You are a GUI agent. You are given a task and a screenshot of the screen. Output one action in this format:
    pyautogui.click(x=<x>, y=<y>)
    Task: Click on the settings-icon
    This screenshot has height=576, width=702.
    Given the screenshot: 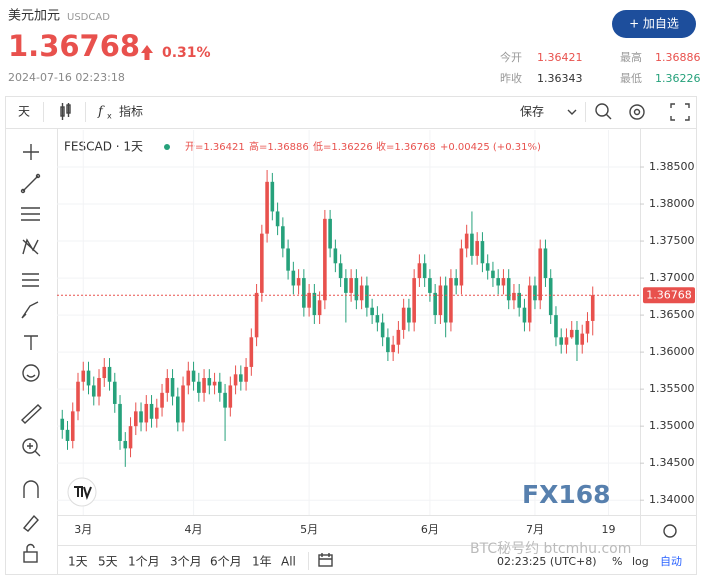 What is the action you would take?
    pyautogui.click(x=637, y=112)
    